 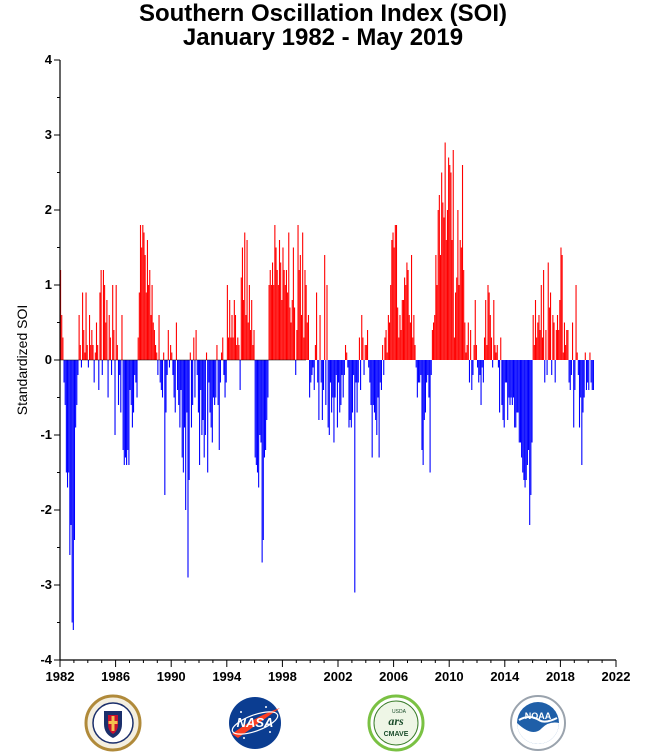 I want to click on y-tick-label: -4, so click(x=46, y=659).